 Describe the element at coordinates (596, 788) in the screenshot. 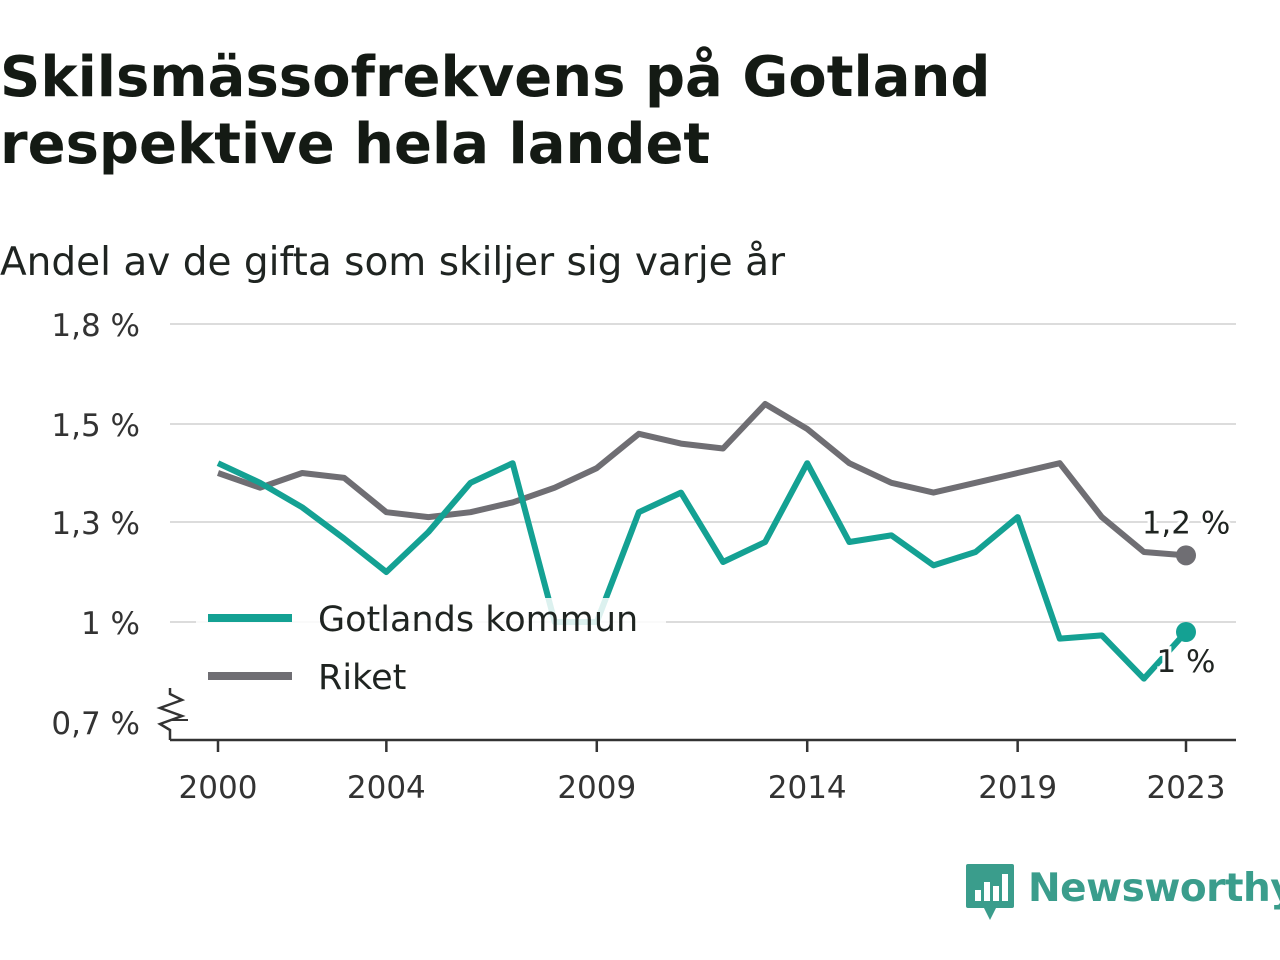

I see `x-tick-label: 2009` at that location.